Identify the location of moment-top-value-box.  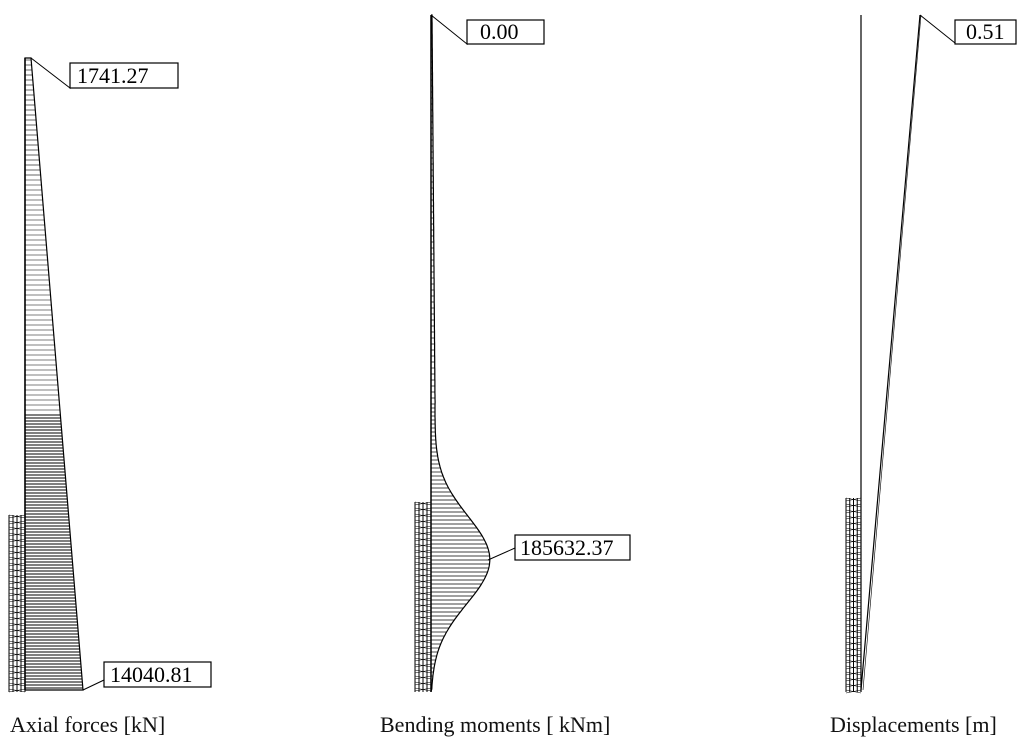
(505, 32).